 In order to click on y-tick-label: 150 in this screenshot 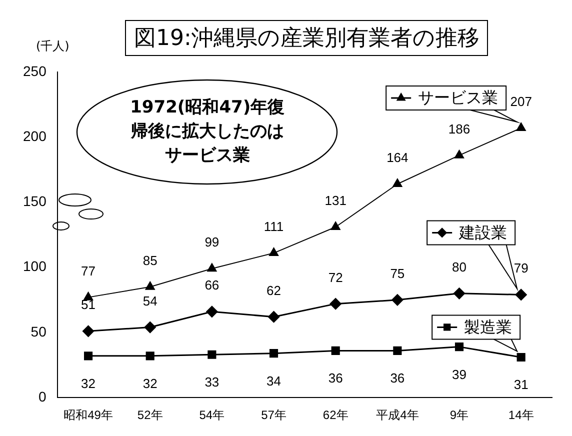, I will do `click(35, 201)`.